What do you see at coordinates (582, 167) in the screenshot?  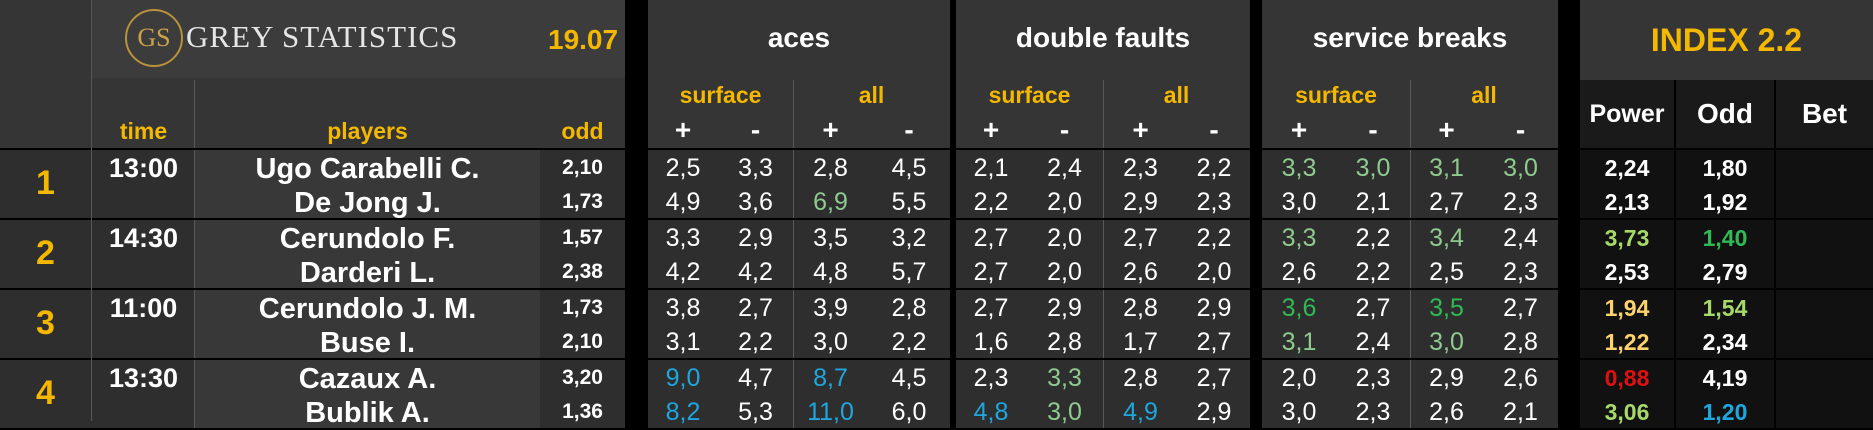 I see `player-odd: 2,10` at bounding box center [582, 167].